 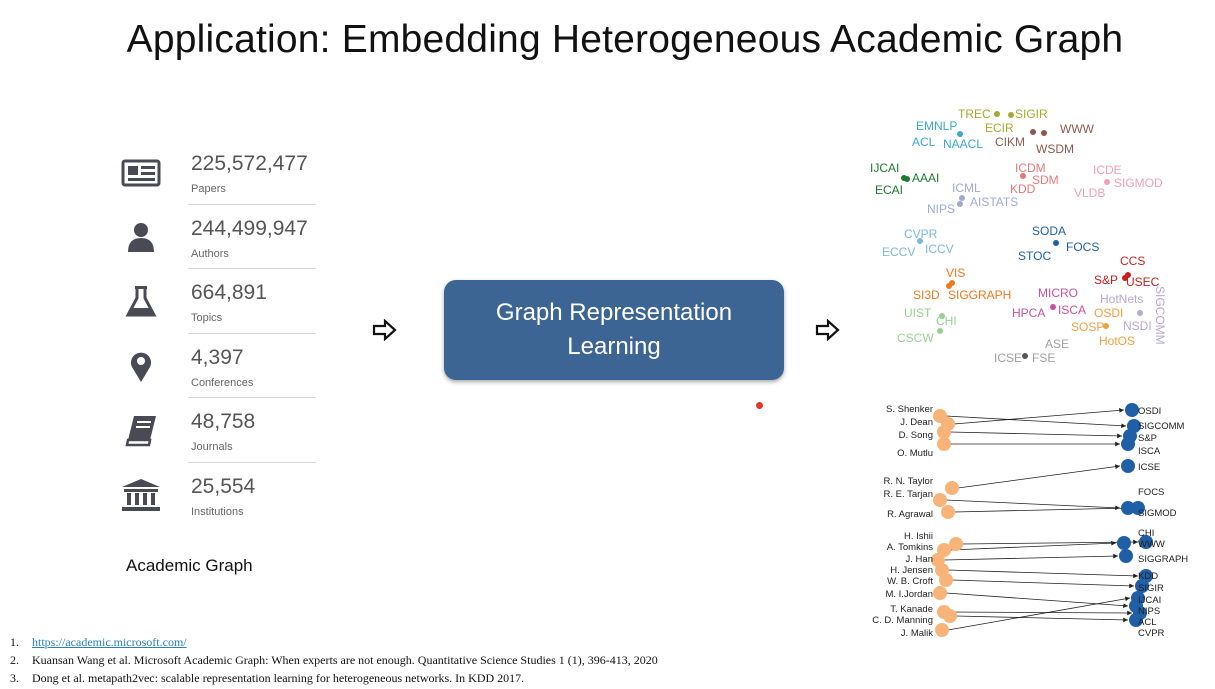 I want to click on venue-label: SOSP, so click(x=1087, y=327).